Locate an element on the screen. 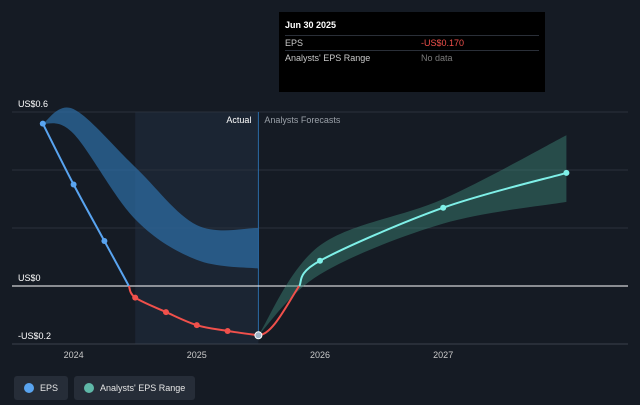  forecast-line-positive is located at coordinates (432, 229).